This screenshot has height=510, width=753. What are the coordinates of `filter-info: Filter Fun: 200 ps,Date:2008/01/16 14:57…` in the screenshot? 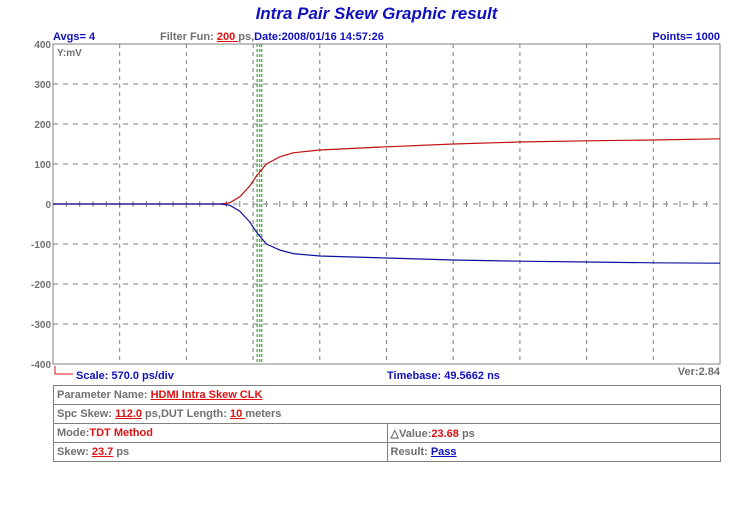 It's located at (272, 37).